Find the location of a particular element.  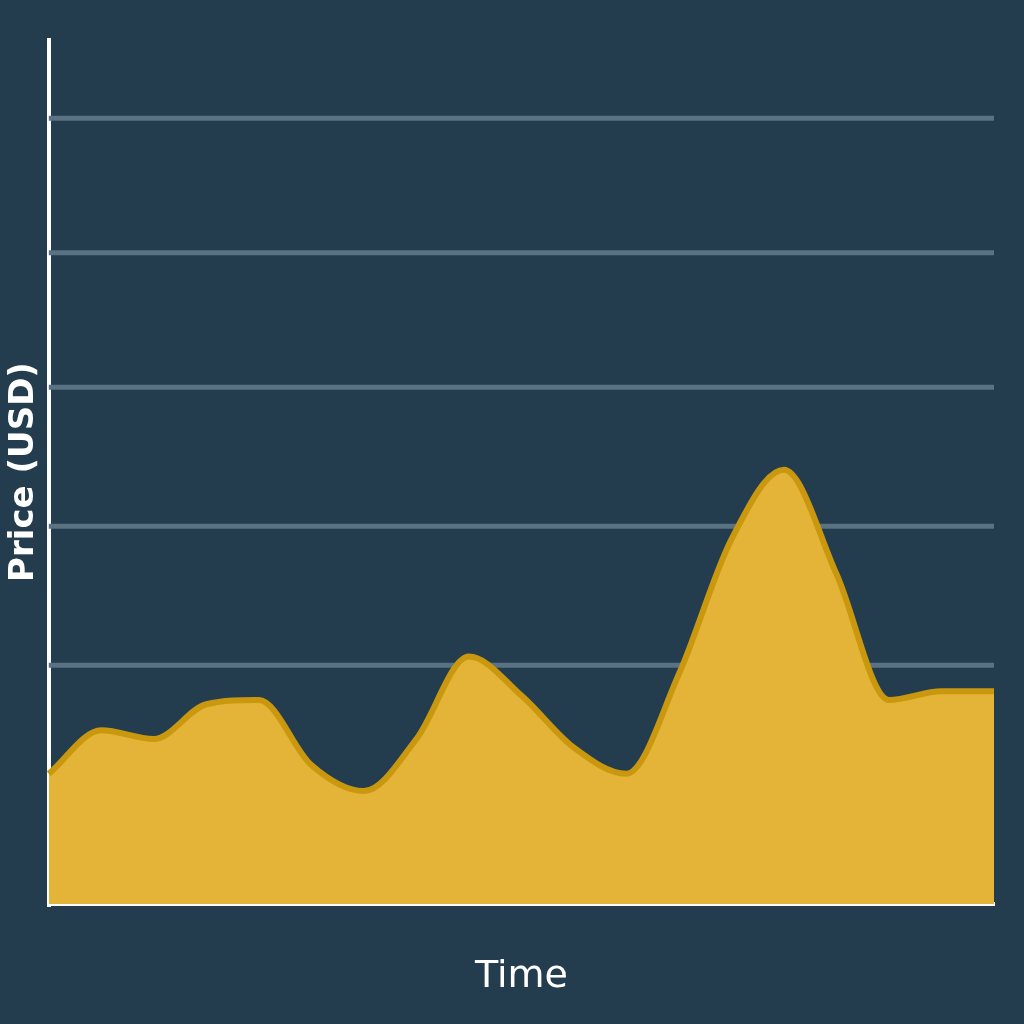

y-axis-title: Price (USD) is located at coordinates (21, 472).